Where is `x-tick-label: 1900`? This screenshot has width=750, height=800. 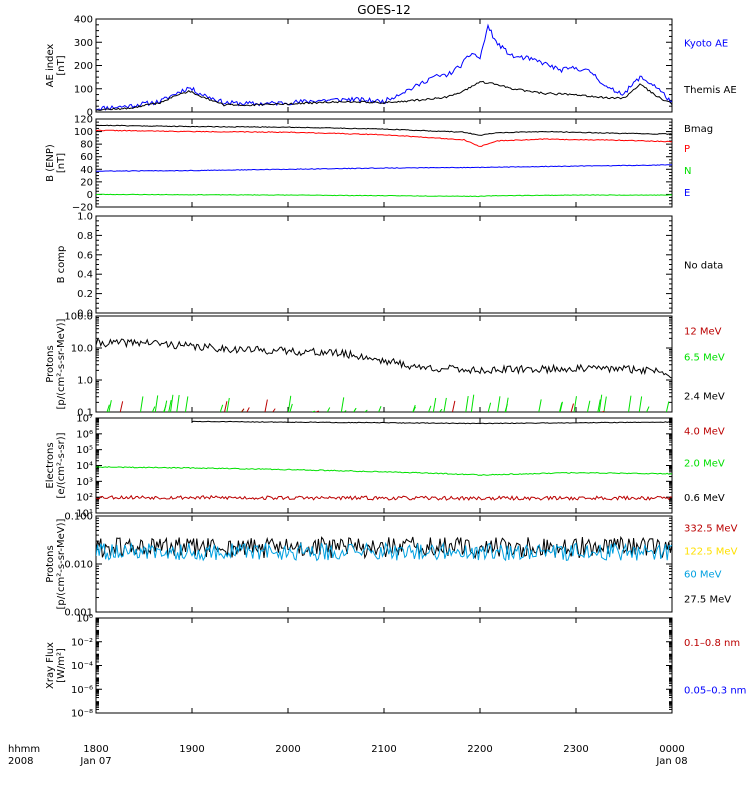
x-tick-label: 1900 is located at coordinates (191, 749).